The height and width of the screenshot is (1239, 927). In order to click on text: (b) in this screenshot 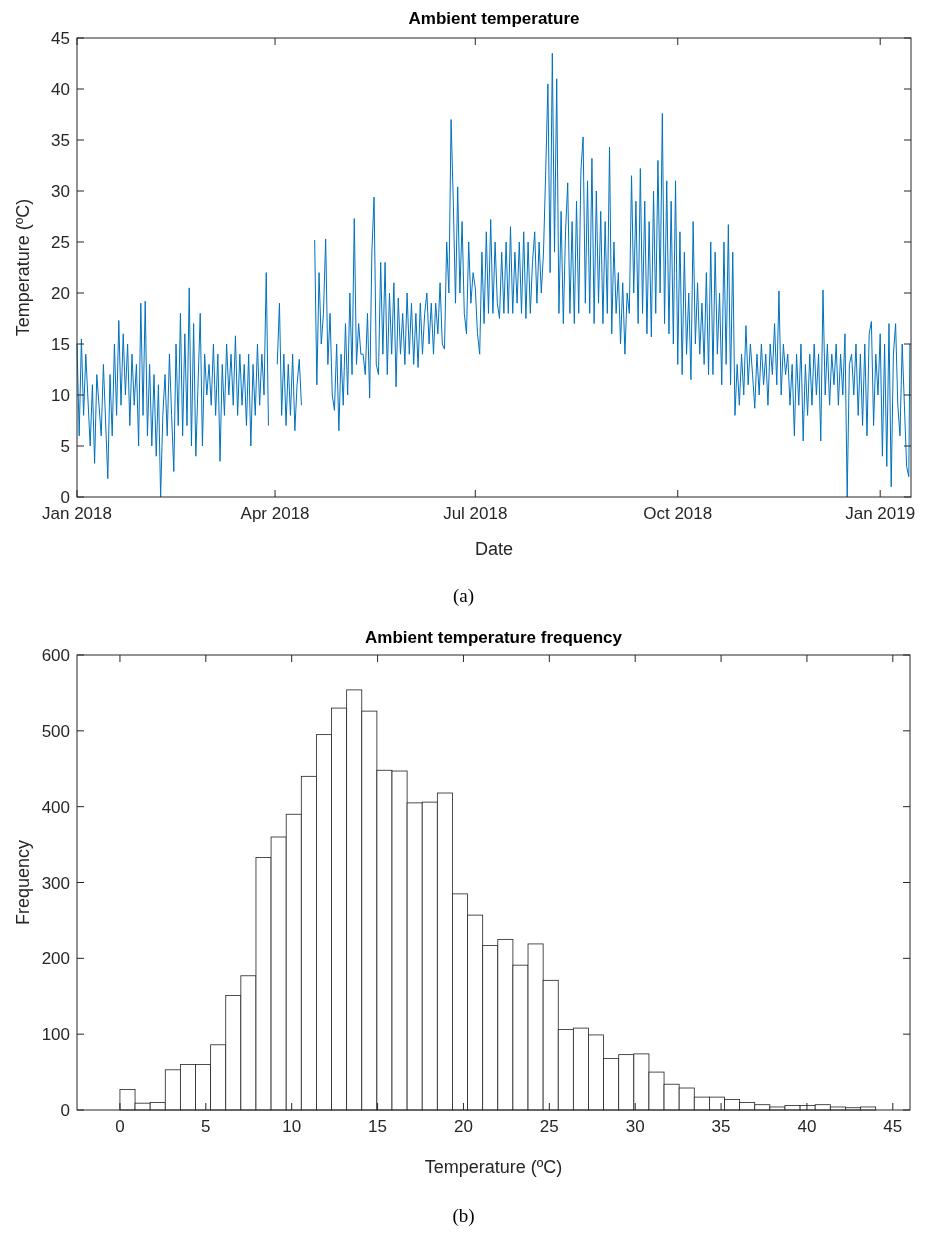, I will do `click(463, 1216)`.